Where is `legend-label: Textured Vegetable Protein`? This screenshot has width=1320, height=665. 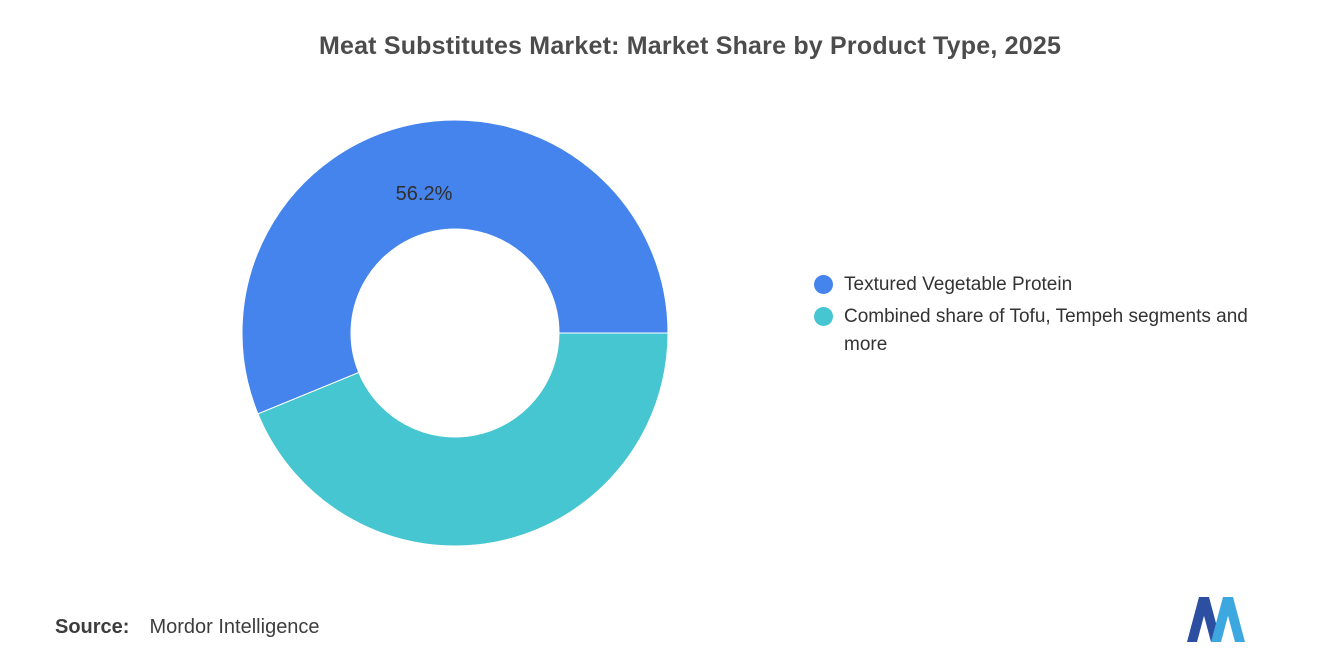 legend-label: Textured Vegetable Protein is located at coordinates (958, 284).